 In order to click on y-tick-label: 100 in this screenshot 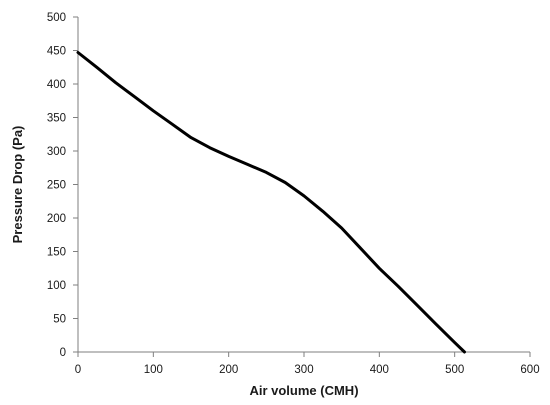, I will do `click(56, 286)`.